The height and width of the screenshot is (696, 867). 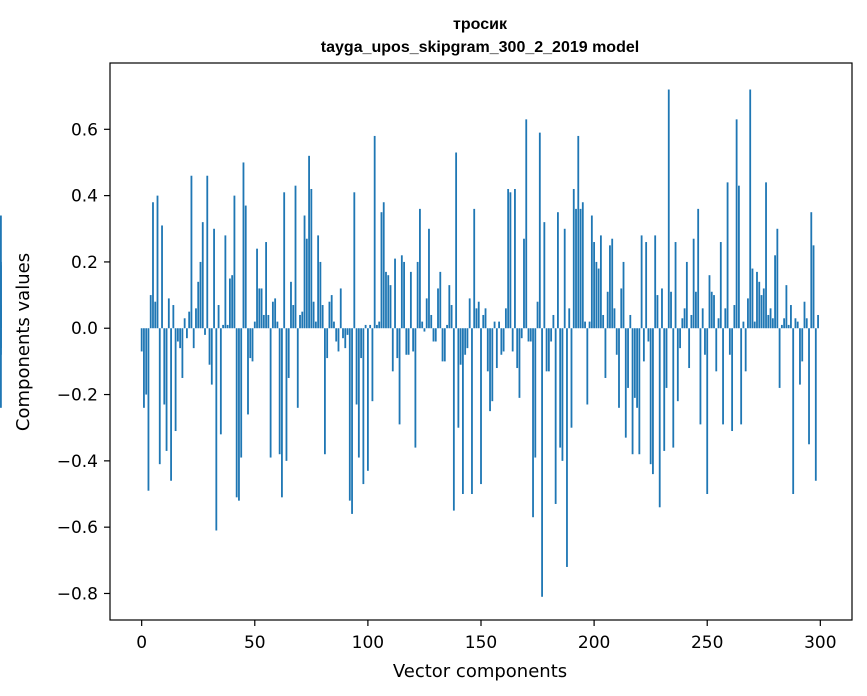 I want to click on y-tick-label: 0.2, so click(x=84, y=263).